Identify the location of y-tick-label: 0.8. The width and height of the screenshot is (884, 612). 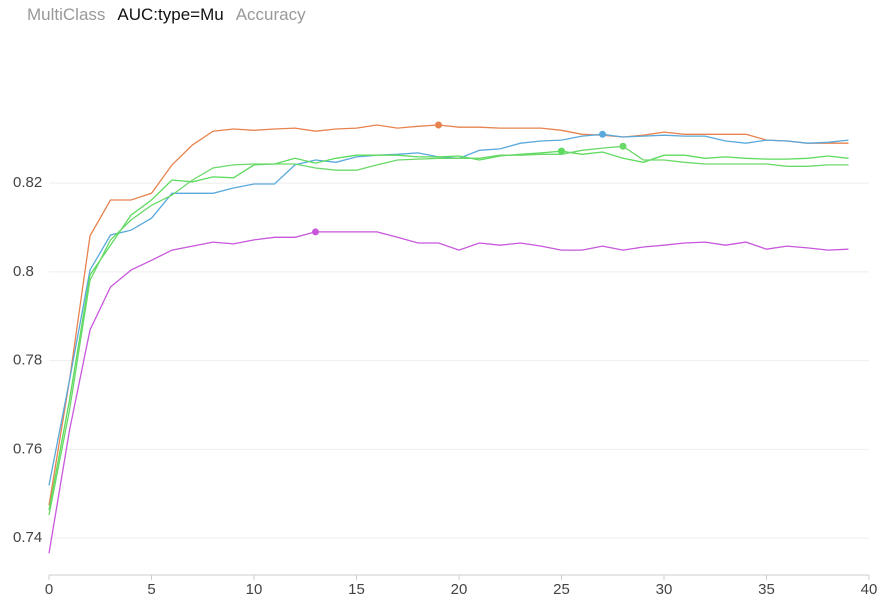
(23, 271).